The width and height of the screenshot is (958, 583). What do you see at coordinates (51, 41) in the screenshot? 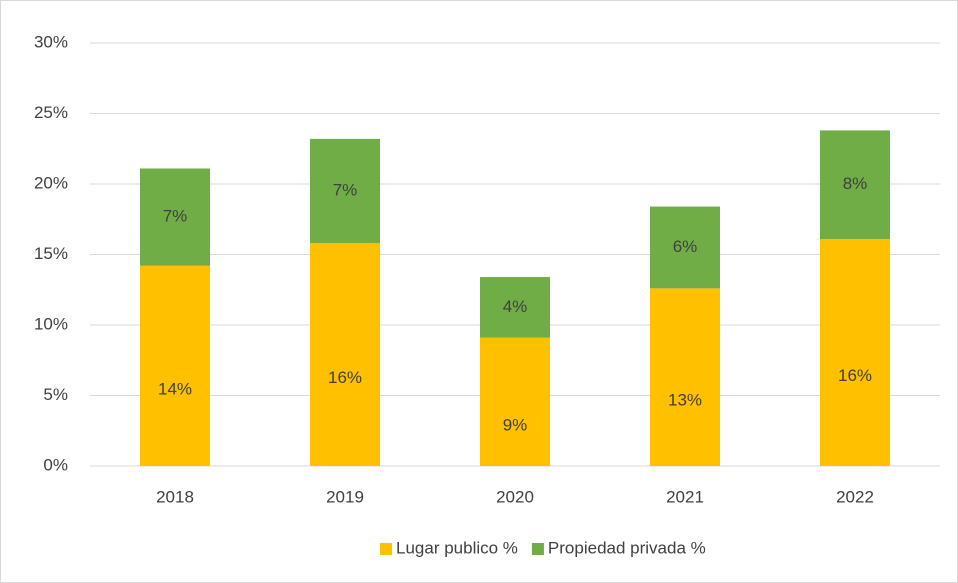
I see `y-tick-label: 30%` at bounding box center [51, 41].